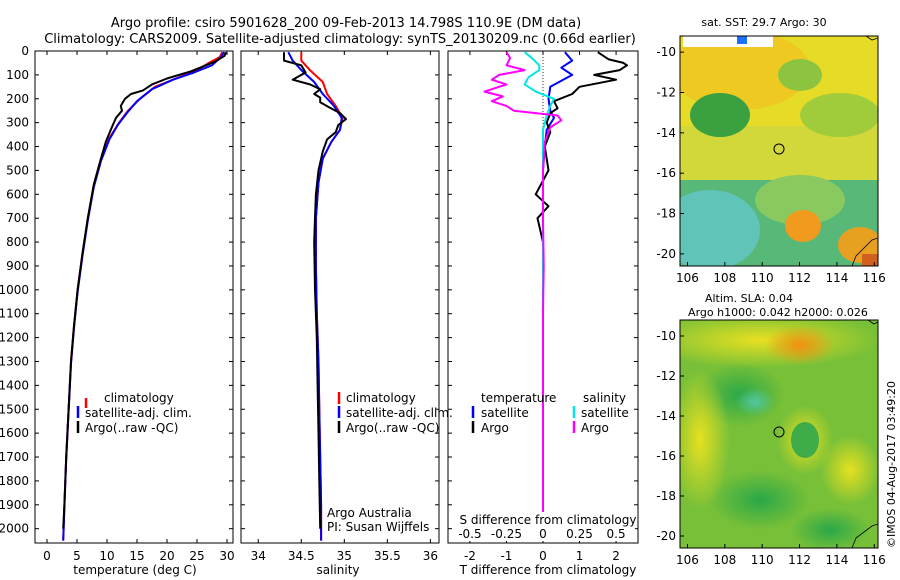  I want to click on depth-tick-label: 700, so click(17, 218).